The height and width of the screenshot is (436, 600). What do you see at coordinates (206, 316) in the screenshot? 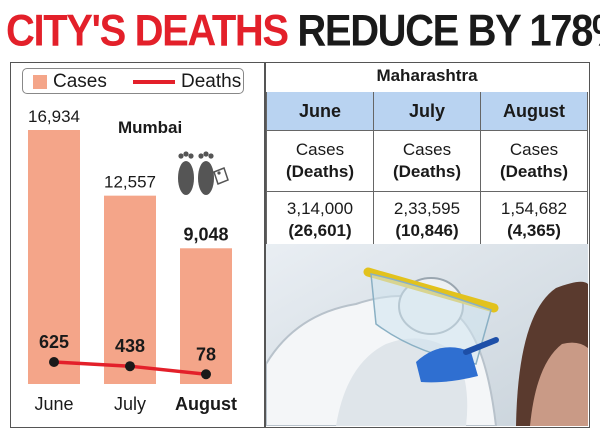
I see `cases-bar-august` at bounding box center [206, 316].